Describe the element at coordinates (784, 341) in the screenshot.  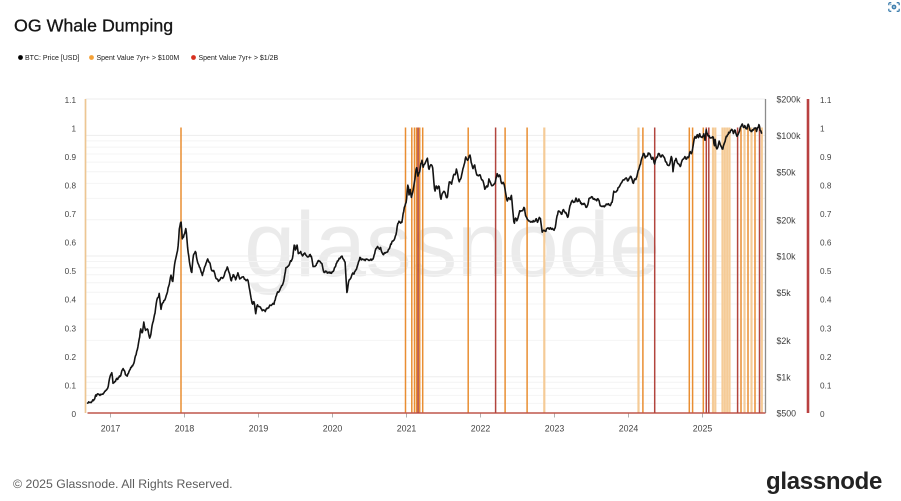
I see `svg-text: $2k` at that location.